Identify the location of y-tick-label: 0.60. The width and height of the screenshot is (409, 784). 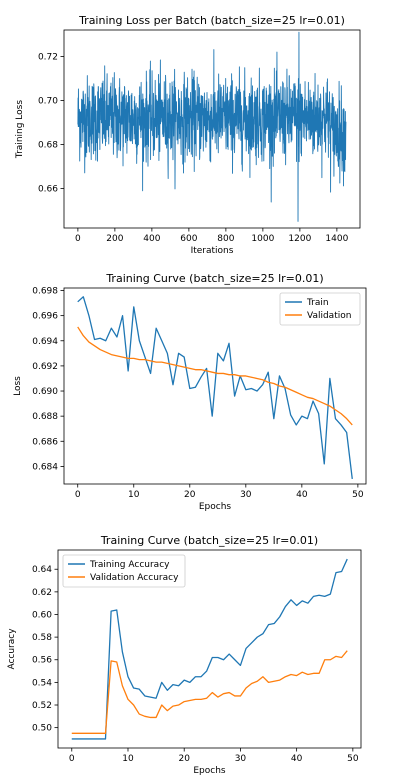
(42, 615).